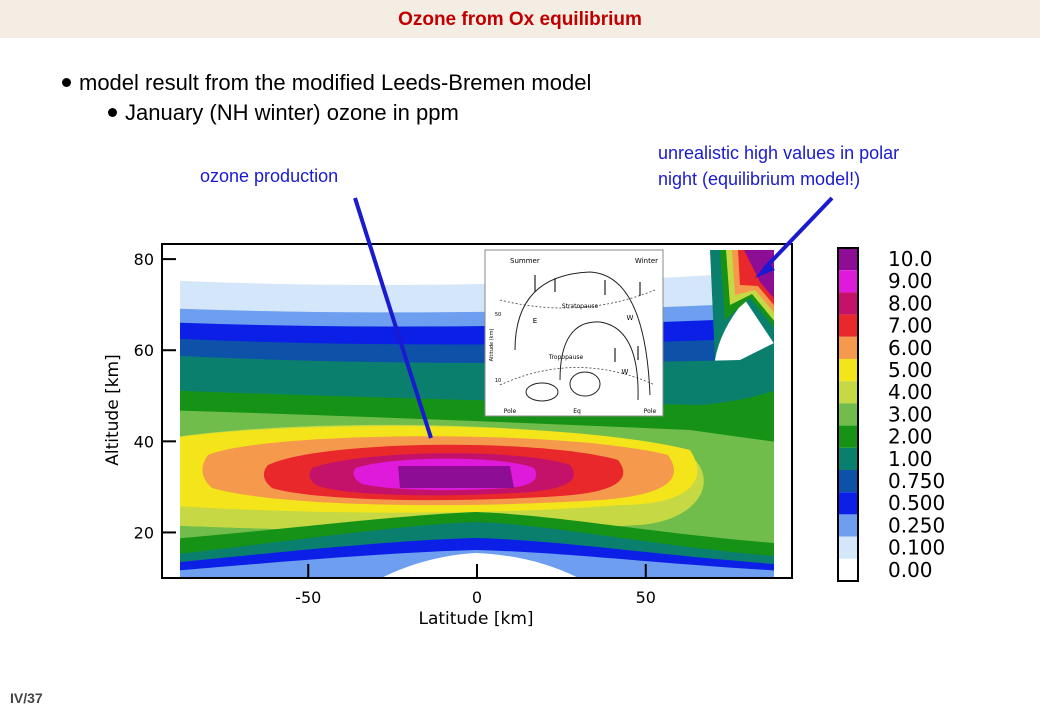 This screenshot has height=720, width=1040. Describe the element at coordinates (510, 411) in the screenshot. I see `inset-label-pole-left: Pole` at that location.